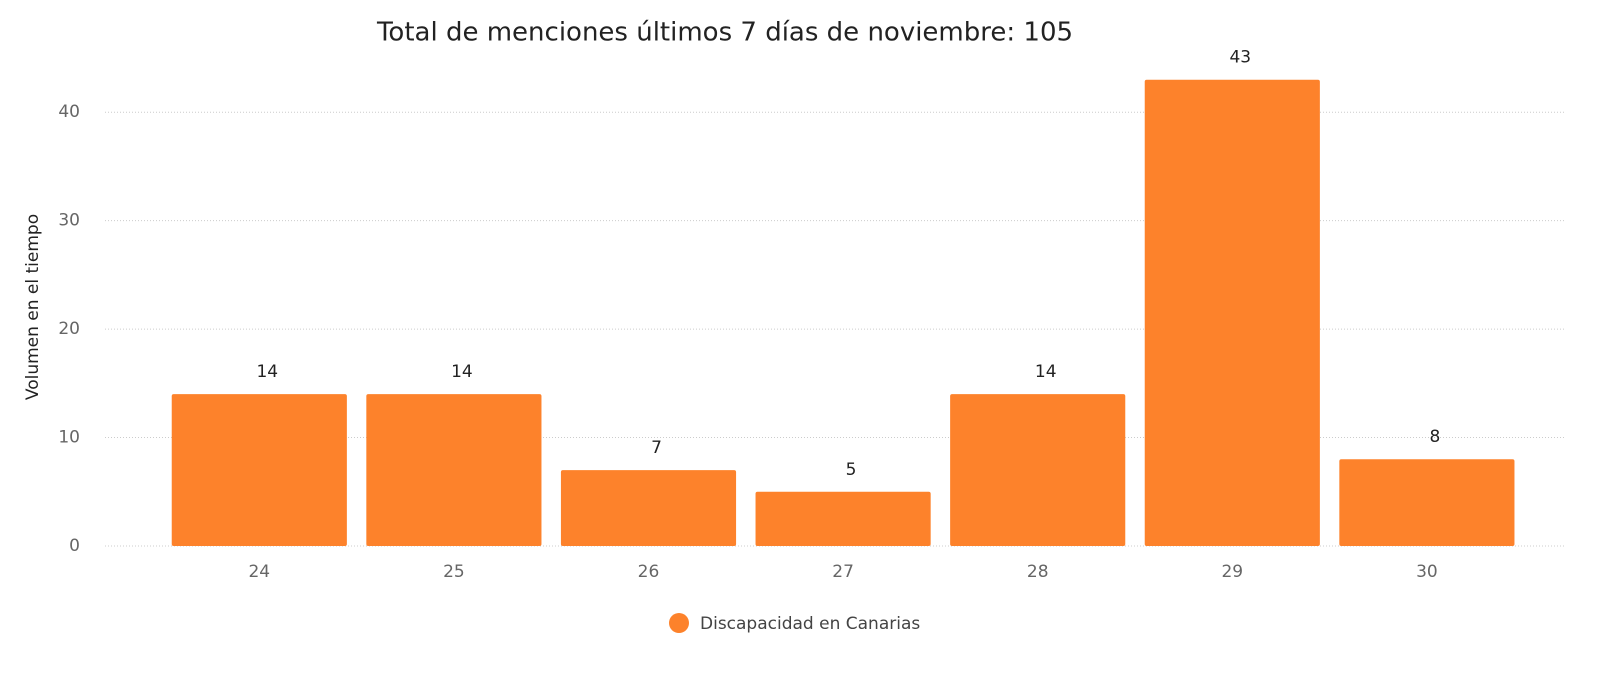  What do you see at coordinates (810, 624) in the screenshot?
I see `legend-label: Discapacidad en Canarias` at bounding box center [810, 624].